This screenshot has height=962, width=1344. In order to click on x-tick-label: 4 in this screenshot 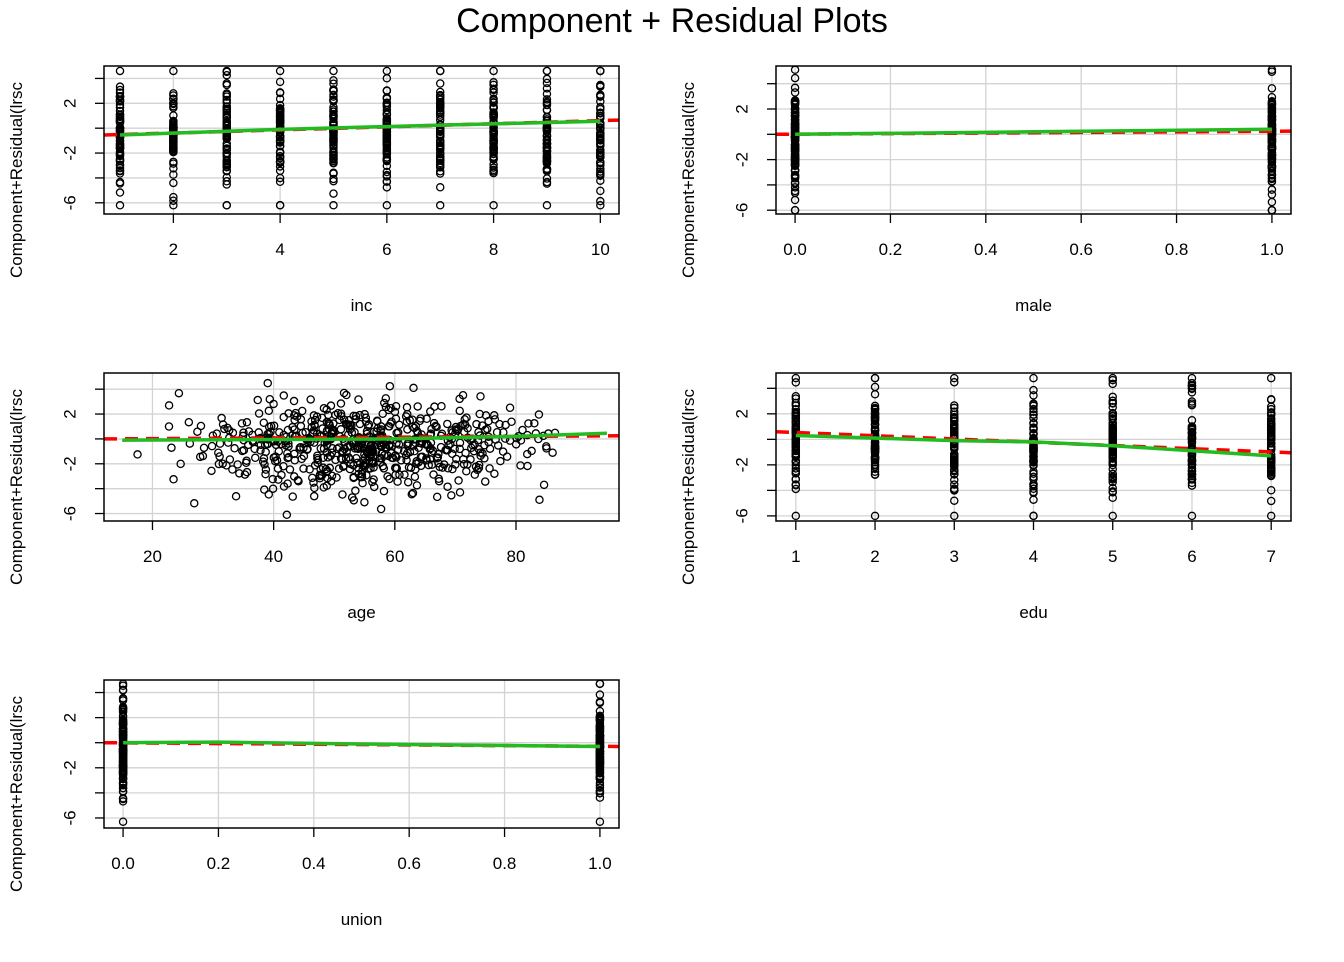, I will do `click(1033, 556)`.